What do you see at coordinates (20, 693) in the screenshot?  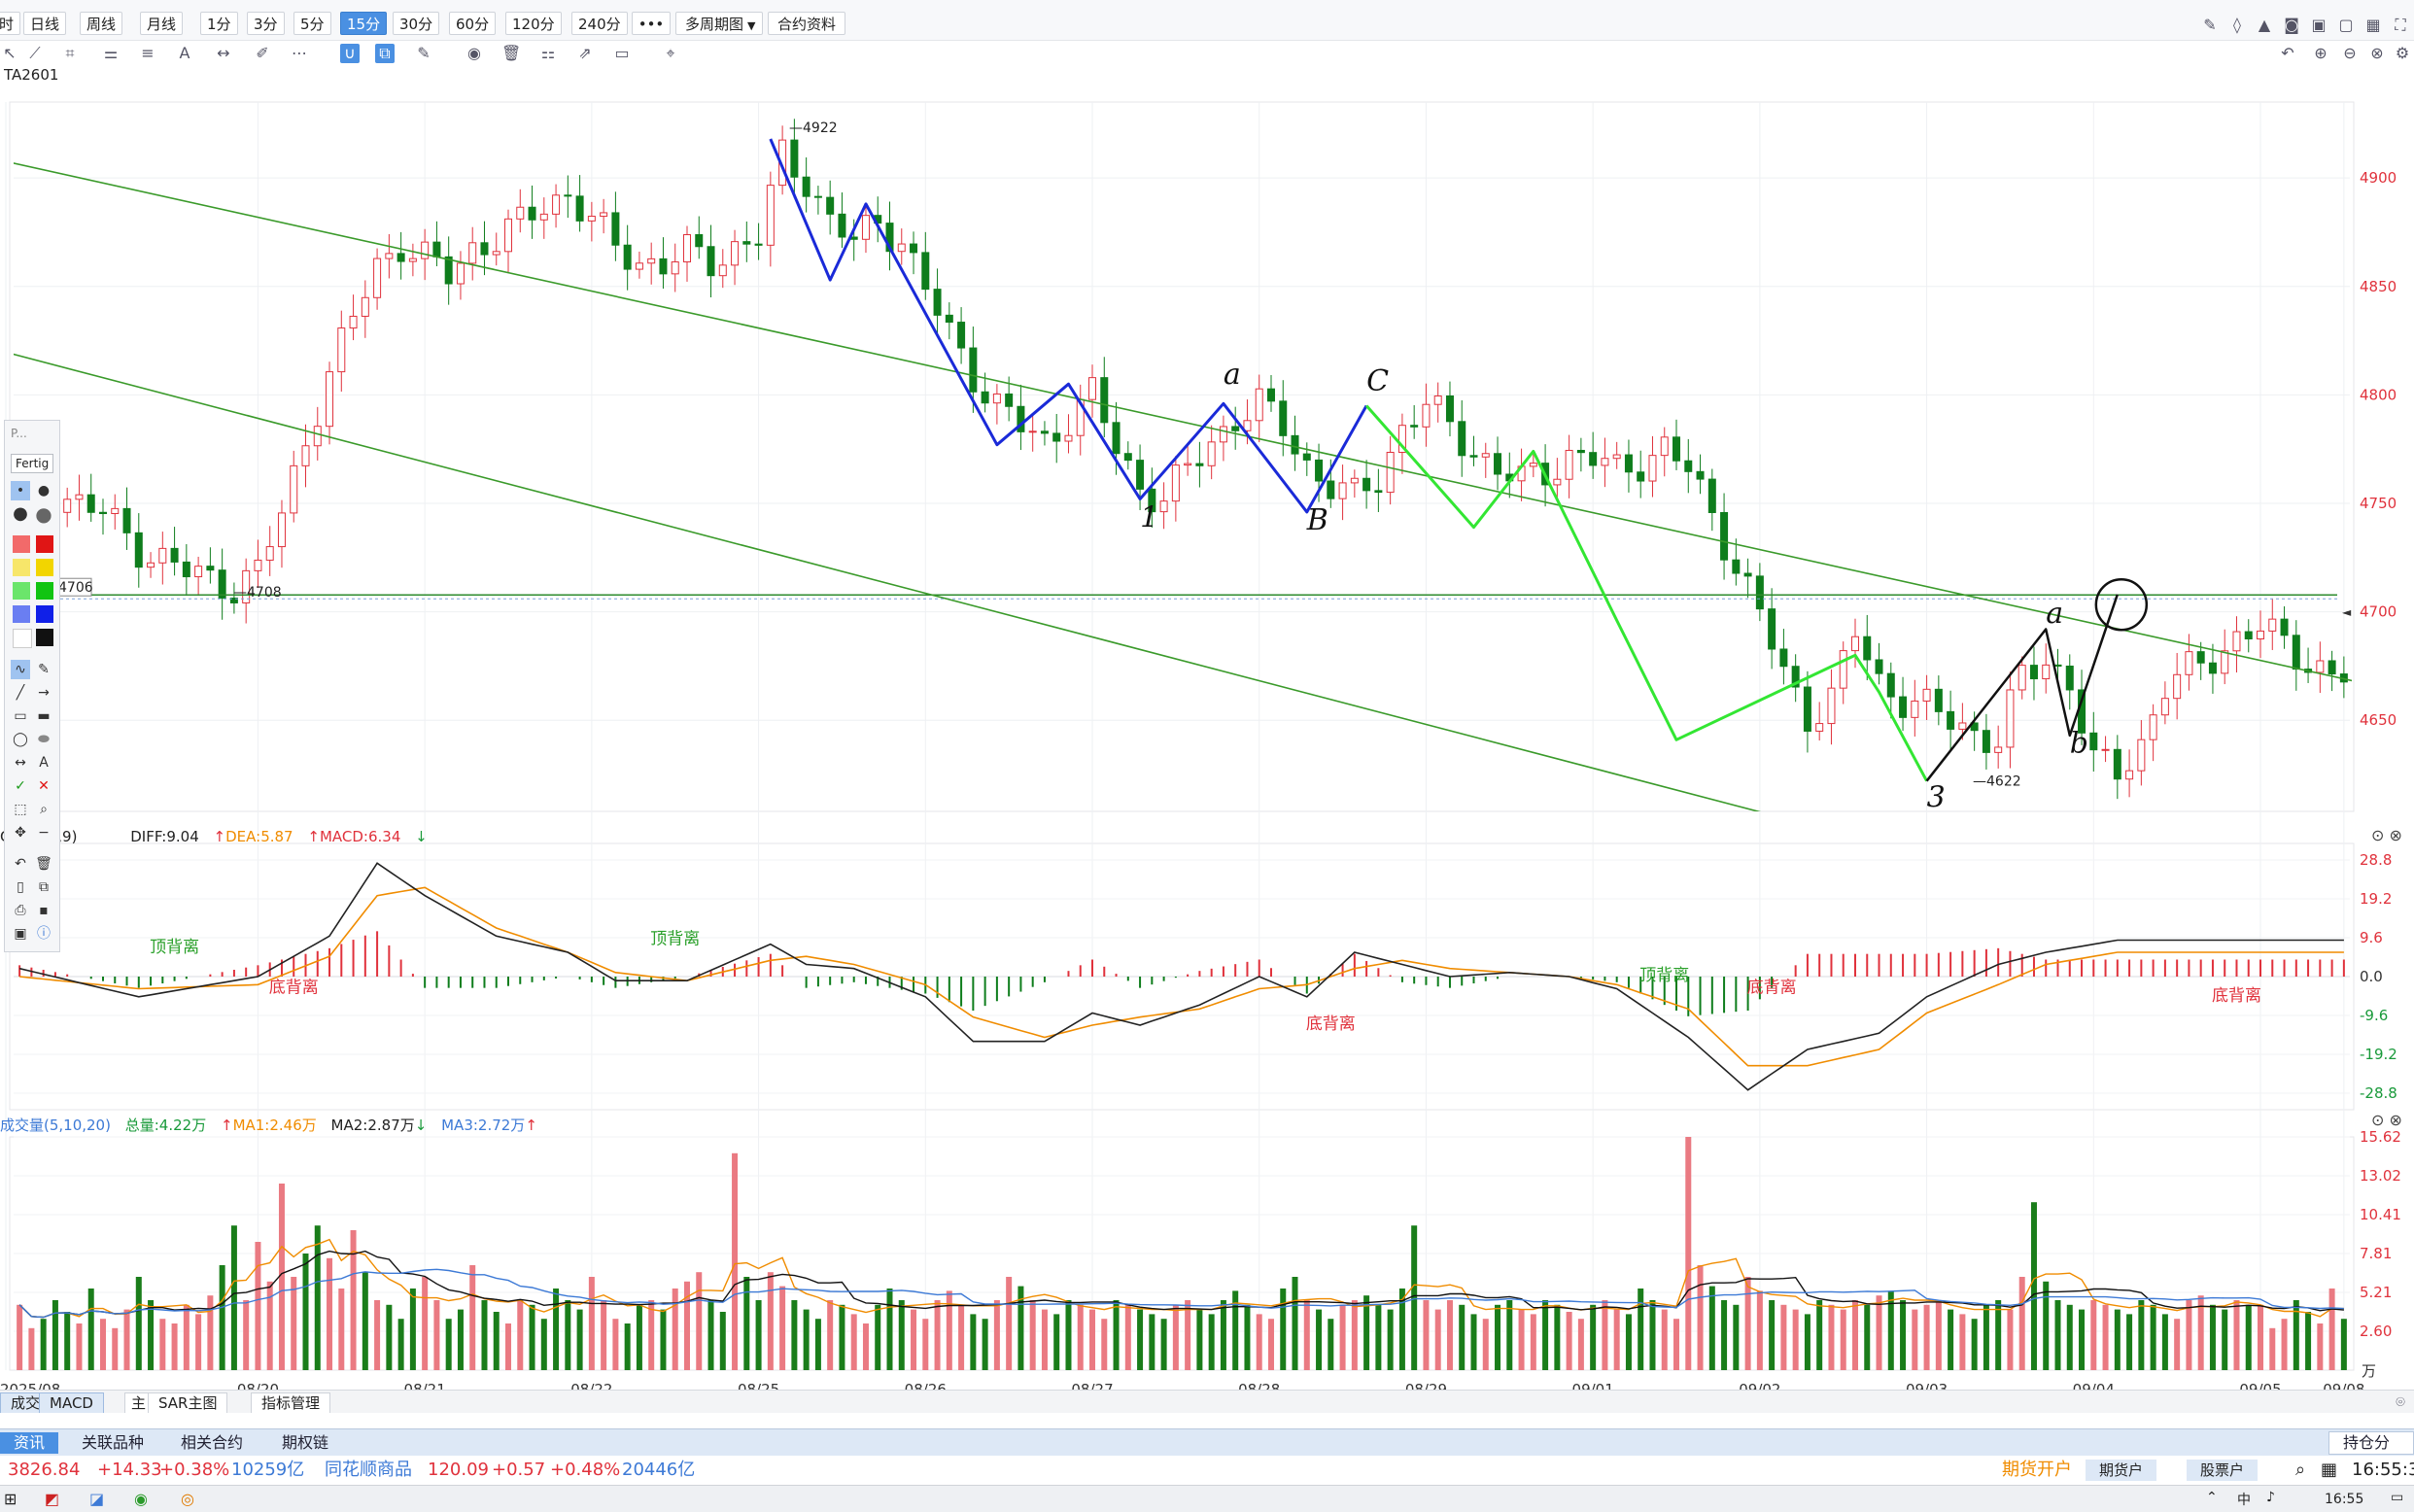 I see `line-icon: ╱` at bounding box center [20, 693].